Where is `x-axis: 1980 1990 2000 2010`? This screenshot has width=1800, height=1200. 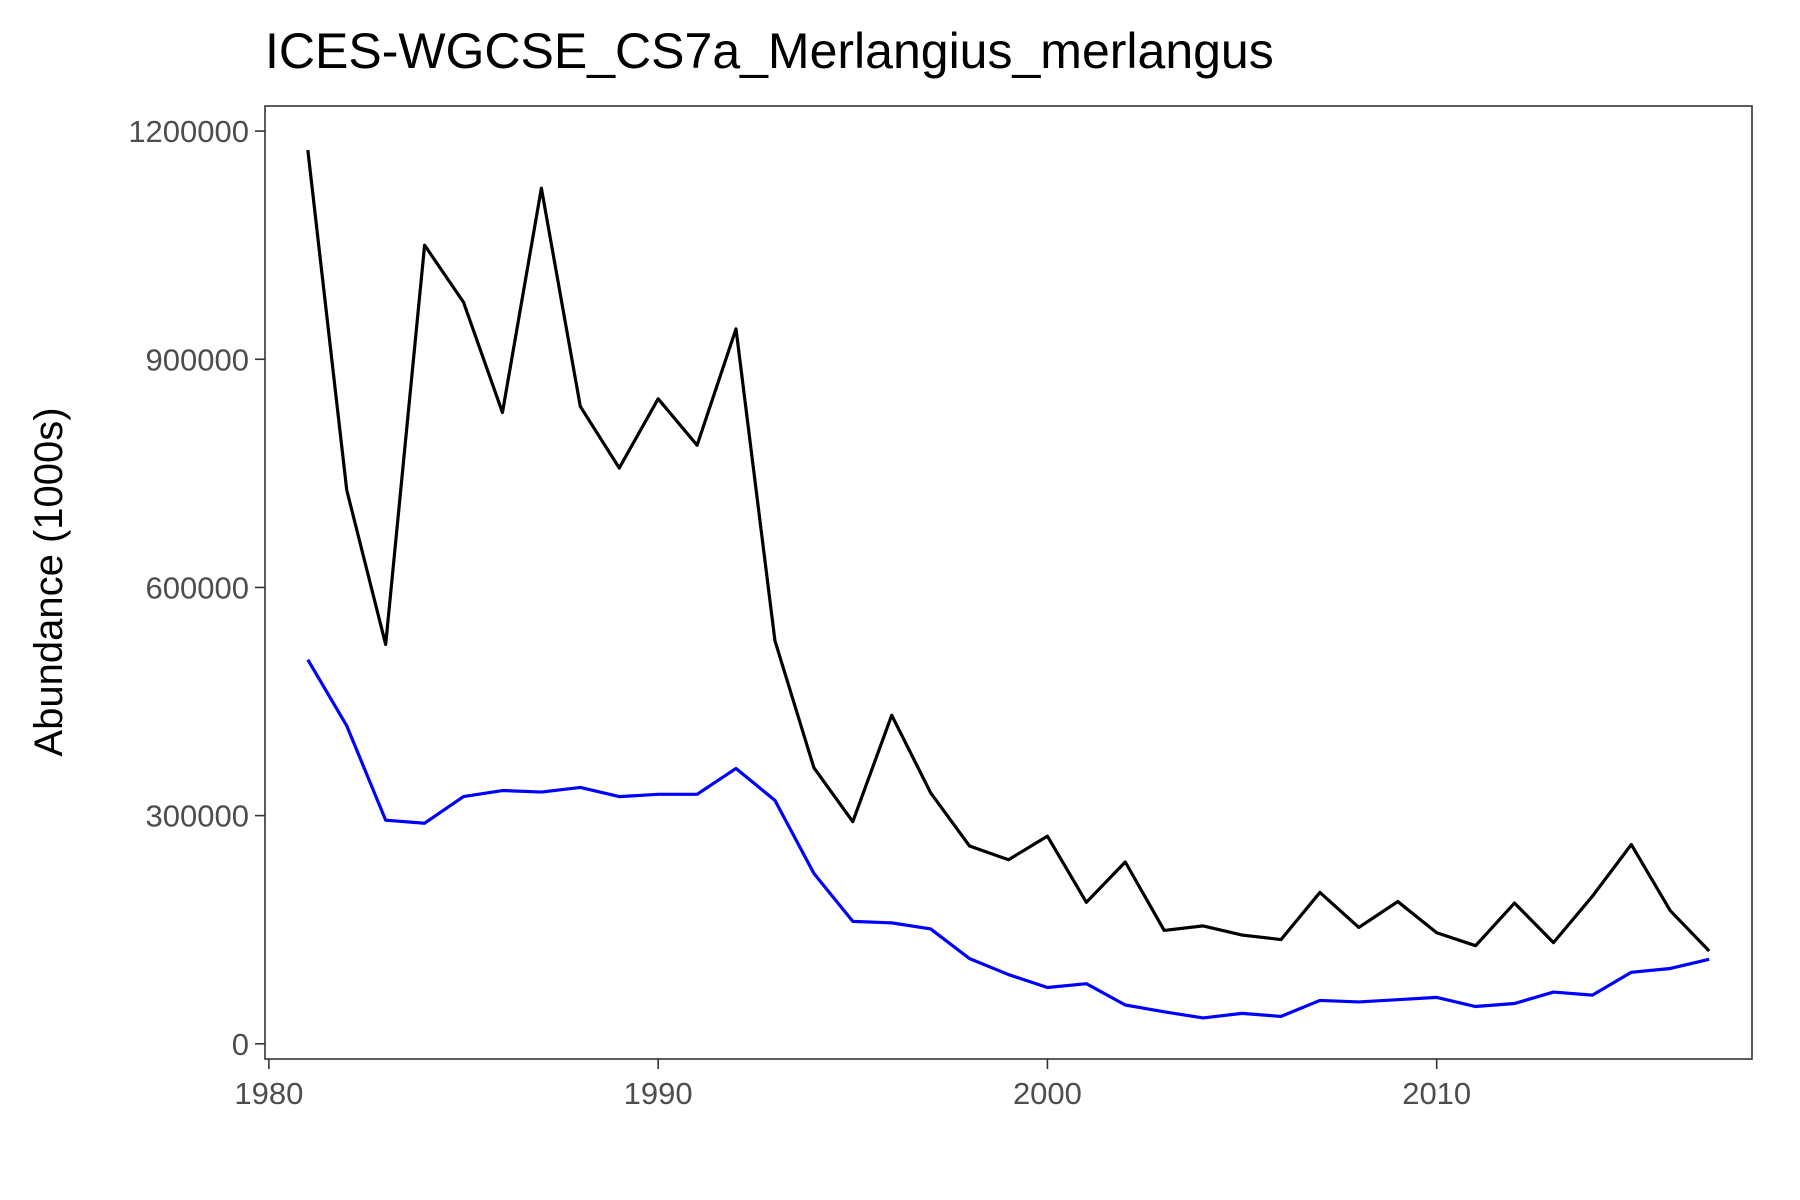 x-axis: 1980 1990 2000 2010 is located at coordinates (852, 1085).